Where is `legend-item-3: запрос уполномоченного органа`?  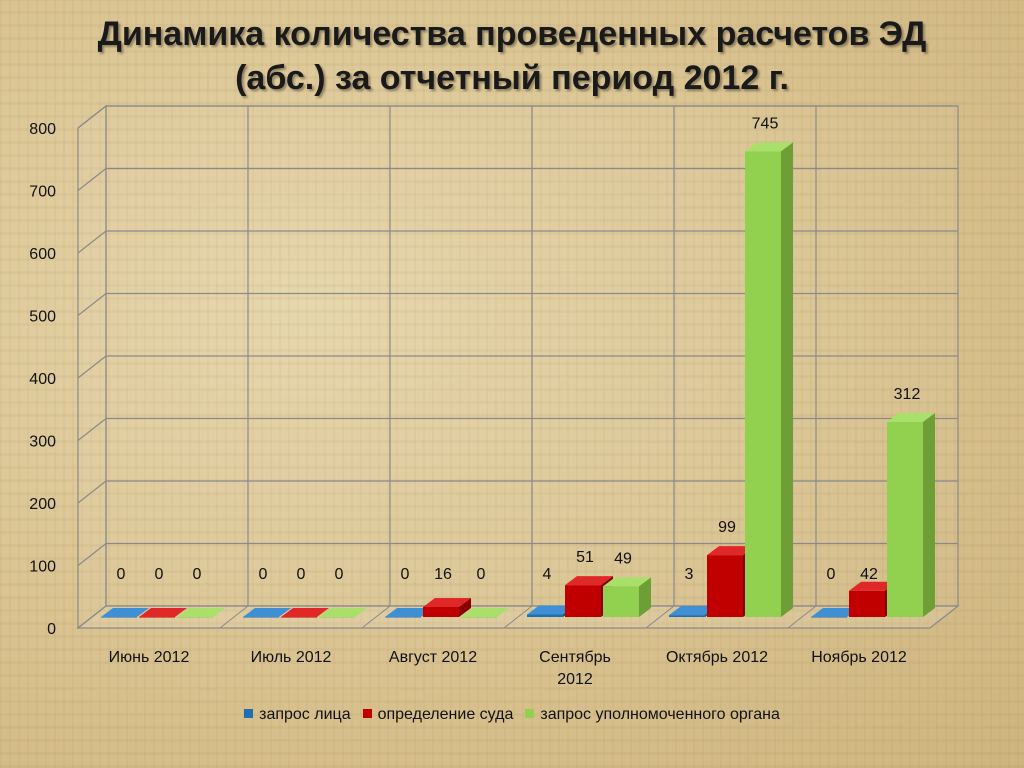
legend-item-3: запрос уполномоченного органа is located at coordinates (652, 715).